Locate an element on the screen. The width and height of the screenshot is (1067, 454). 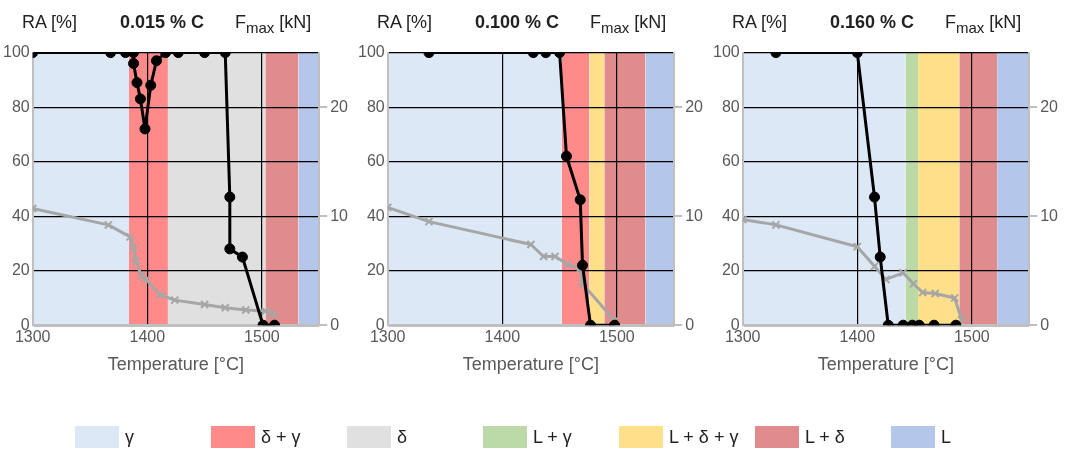
chart-title: 0.100 % C is located at coordinates (517, 22).